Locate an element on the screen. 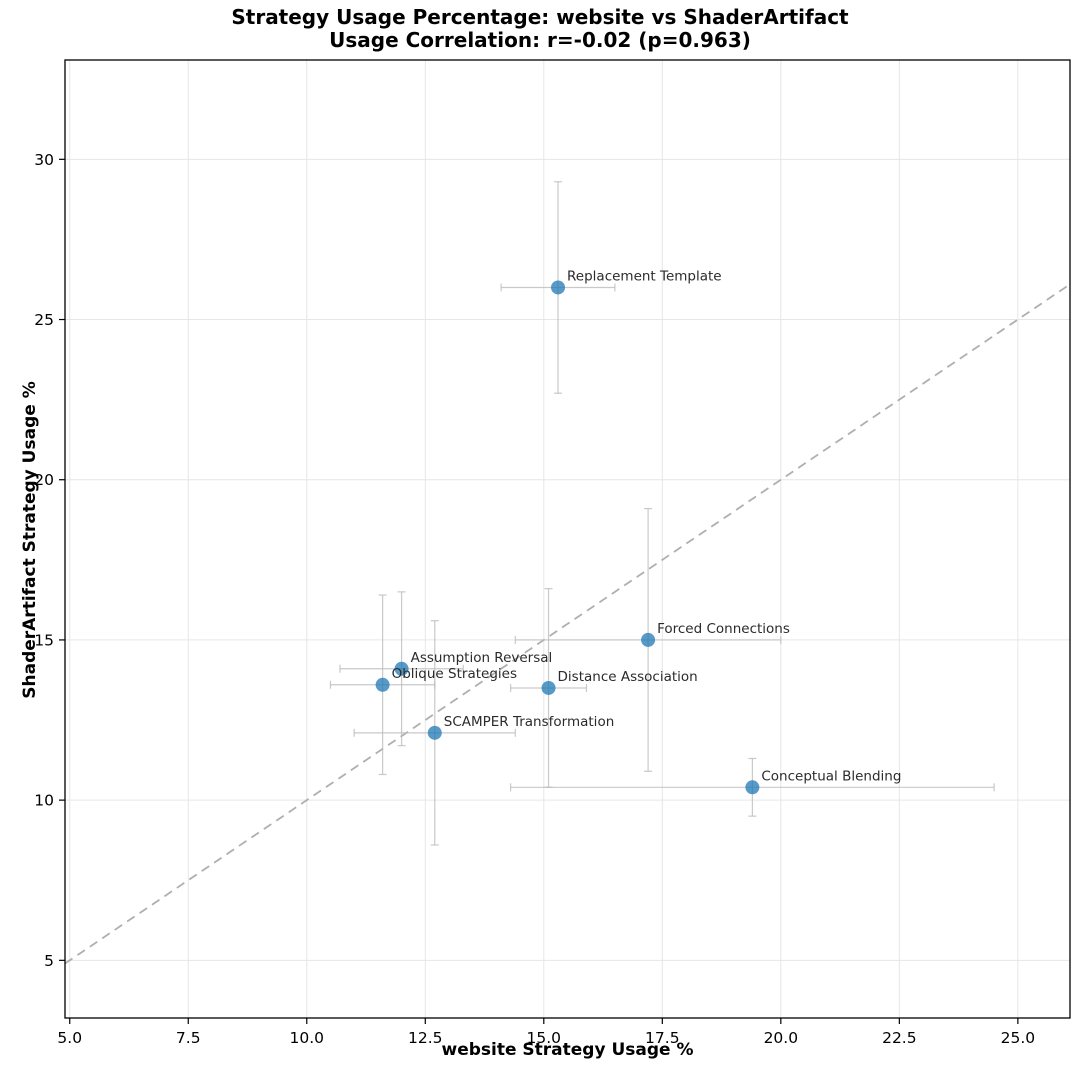  x-tick-label: 17.5 is located at coordinates (662, 1038).